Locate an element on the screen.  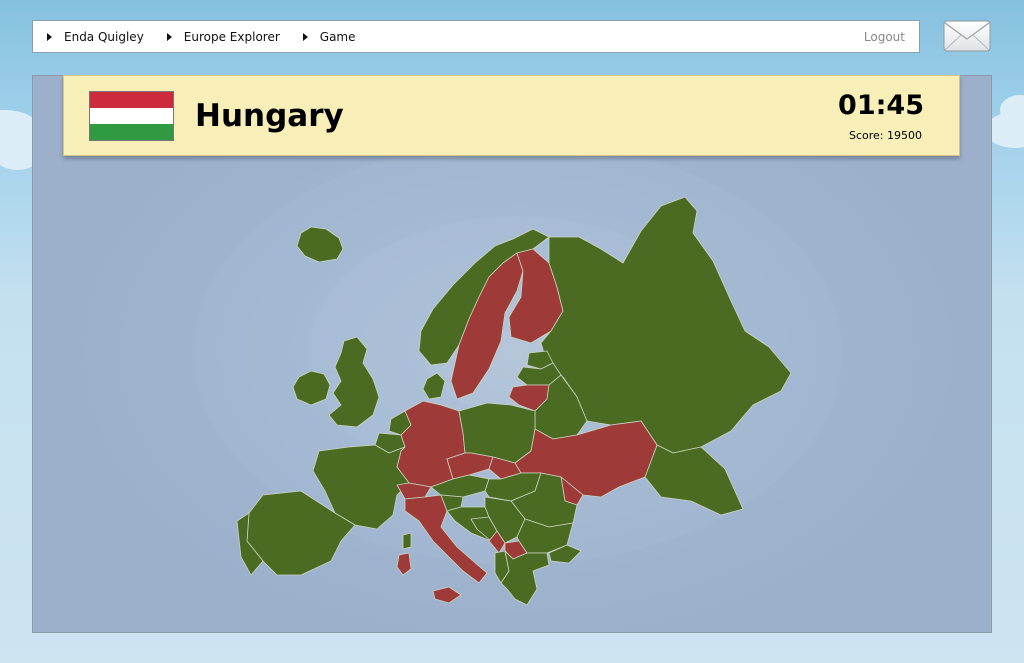
countdown-timer: 01:45 is located at coordinates (881, 105).